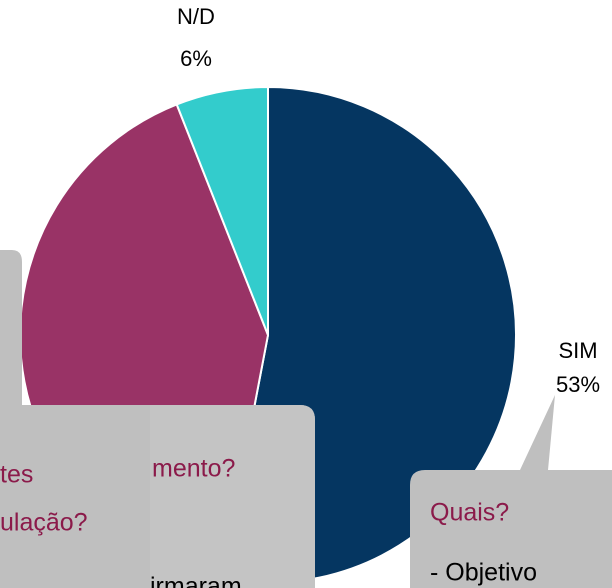 The width and height of the screenshot is (612, 588). I want to click on callout-text: - Objetivo, so click(483, 573).